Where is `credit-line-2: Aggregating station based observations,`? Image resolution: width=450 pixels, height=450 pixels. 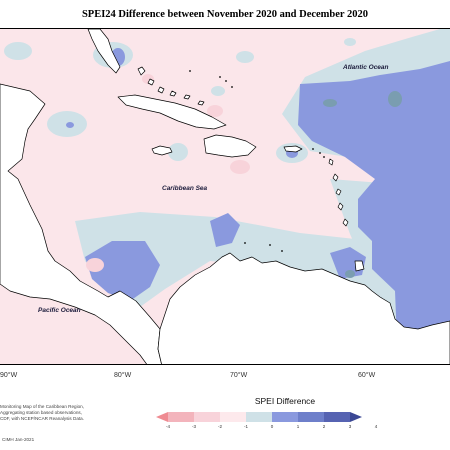 credit-line-2: Aggregating station based observations, is located at coordinates (41, 413).